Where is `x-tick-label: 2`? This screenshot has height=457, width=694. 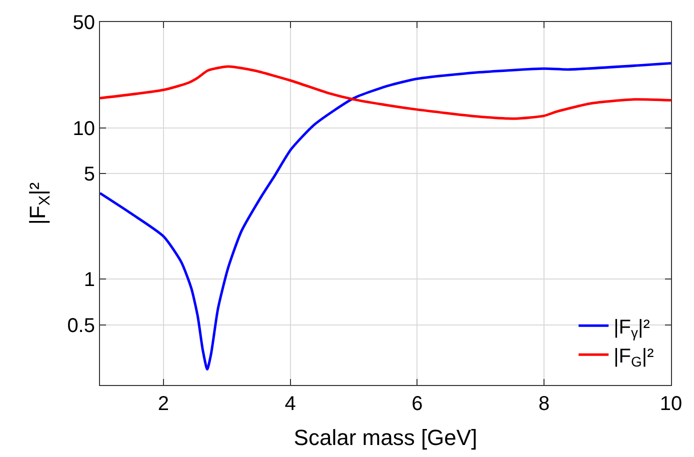 x-tick-label: 2 is located at coordinates (164, 404).